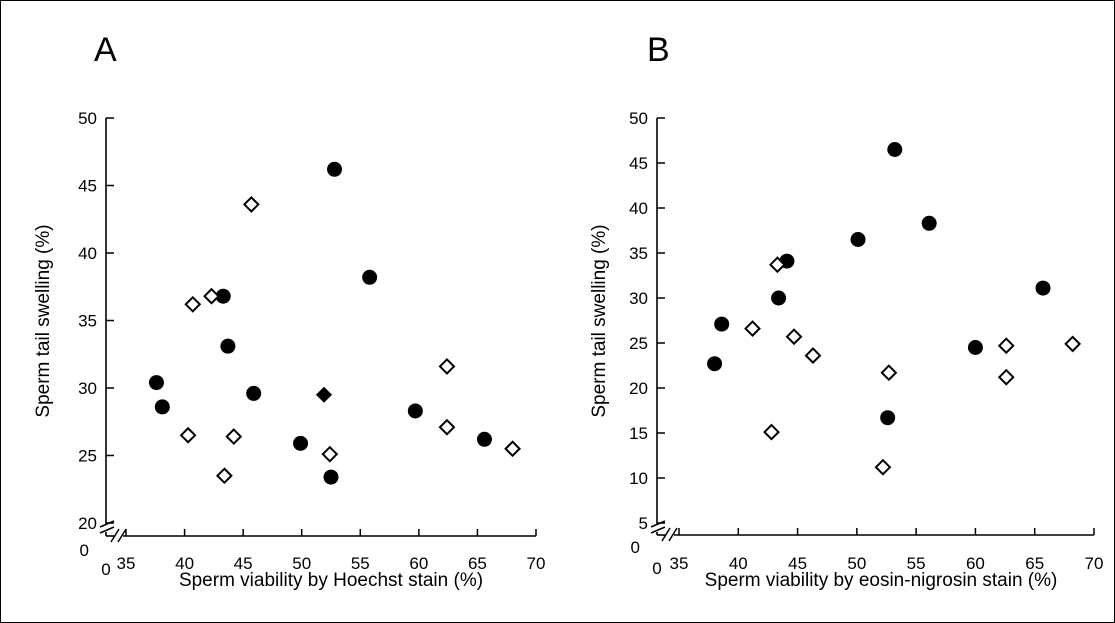  What do you see at coordinates (638, 298) in the screenshot?
I see `y-tick-label-b: 30` at bounding box center [638, 298].